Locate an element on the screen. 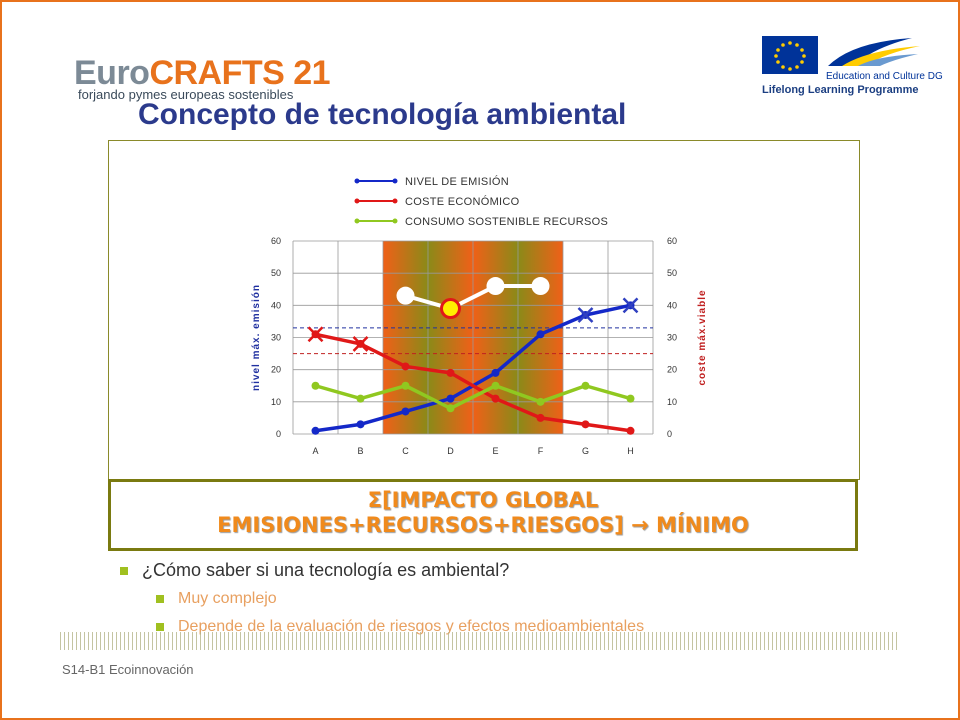 The image size is (960, 720). x-tick-label: B is located at coordinates (360, 451).